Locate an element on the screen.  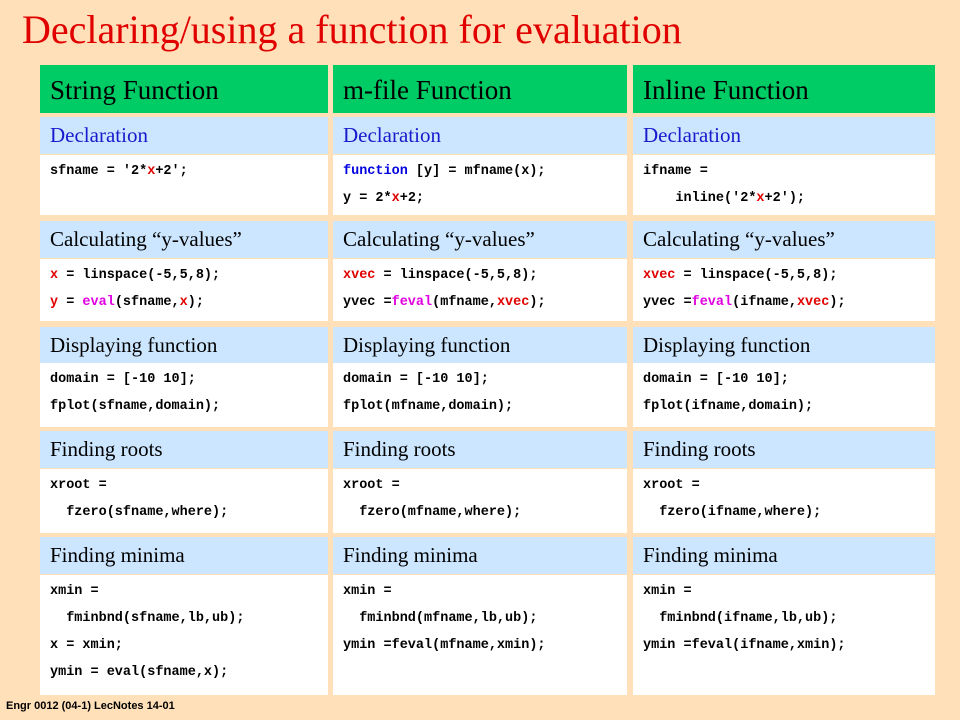
code-line: fminbnd(mfname,lb,ub); is located at coordinates (485, 623).